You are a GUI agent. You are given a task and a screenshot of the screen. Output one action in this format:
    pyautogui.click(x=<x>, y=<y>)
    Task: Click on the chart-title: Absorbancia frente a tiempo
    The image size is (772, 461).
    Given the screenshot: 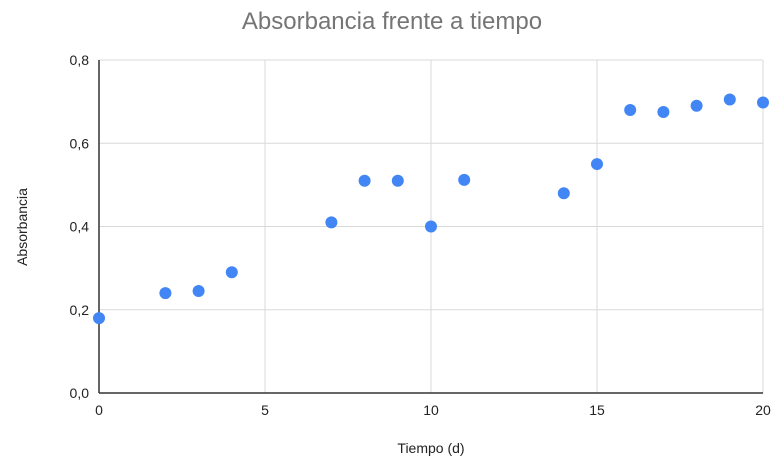 What is the action you would take?
    pyautogui.click(x=392, y=21)
    